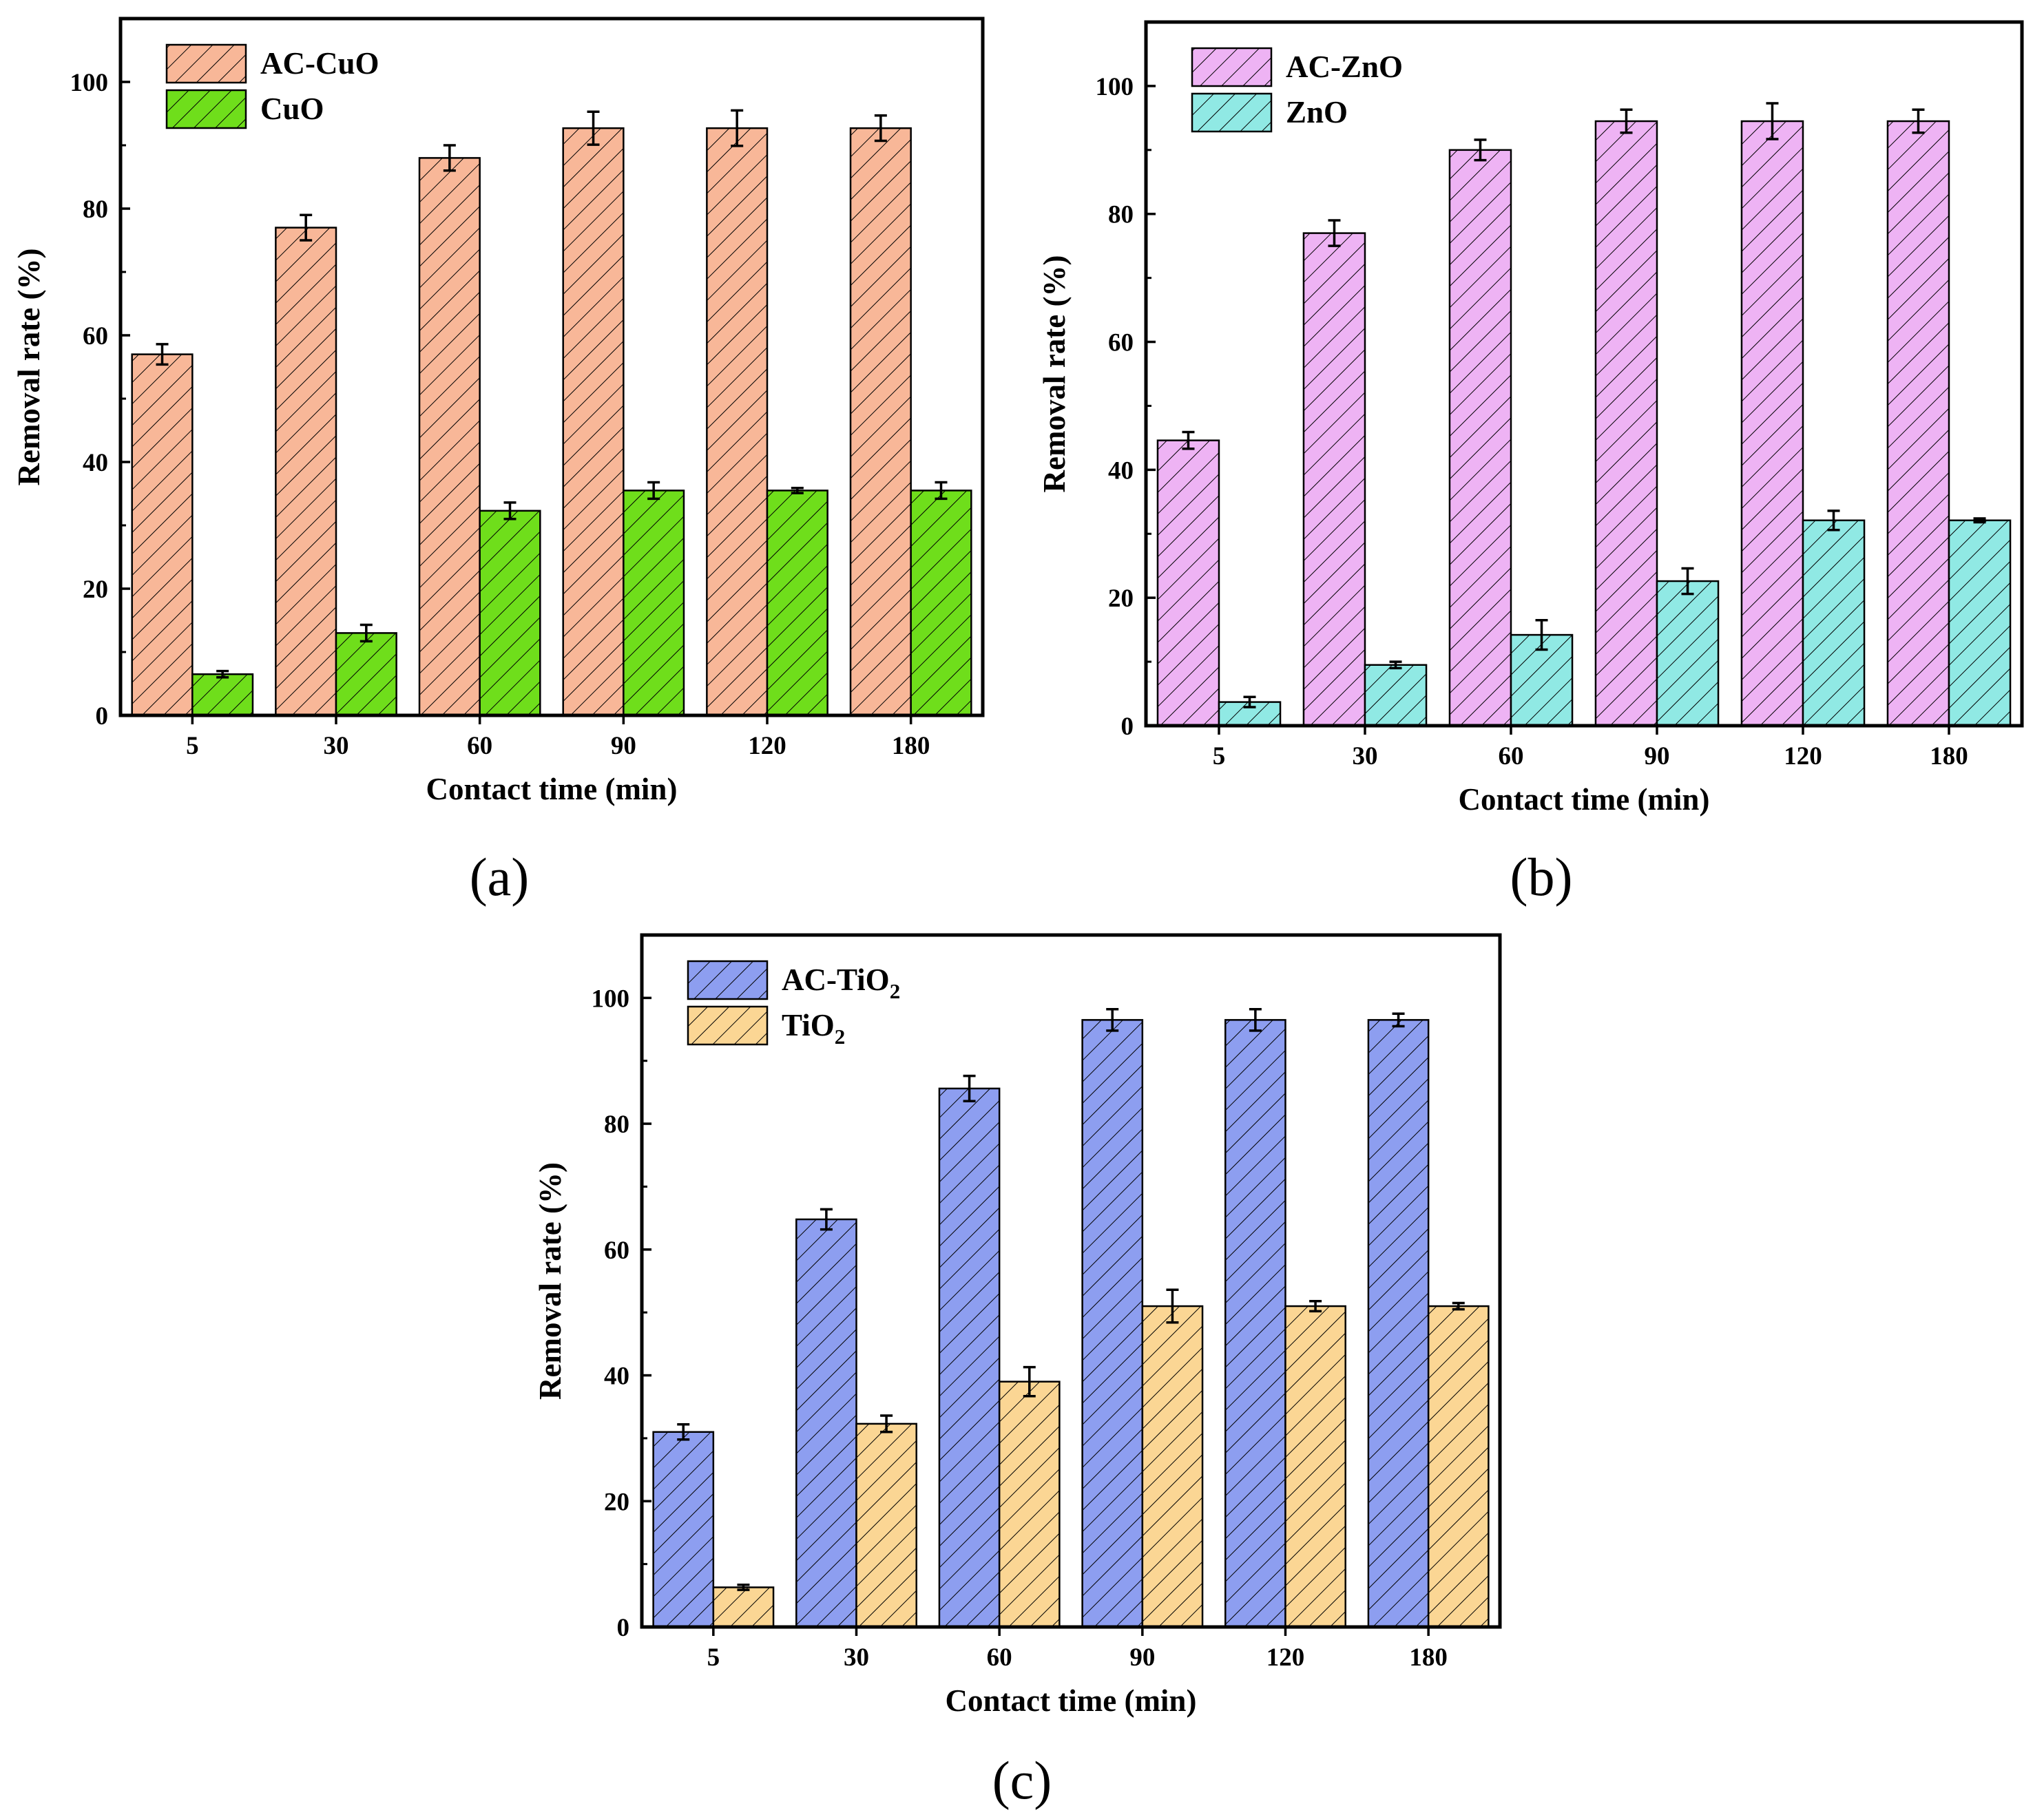  I want to click on panel-b-label: (b), so click(1541, 877).